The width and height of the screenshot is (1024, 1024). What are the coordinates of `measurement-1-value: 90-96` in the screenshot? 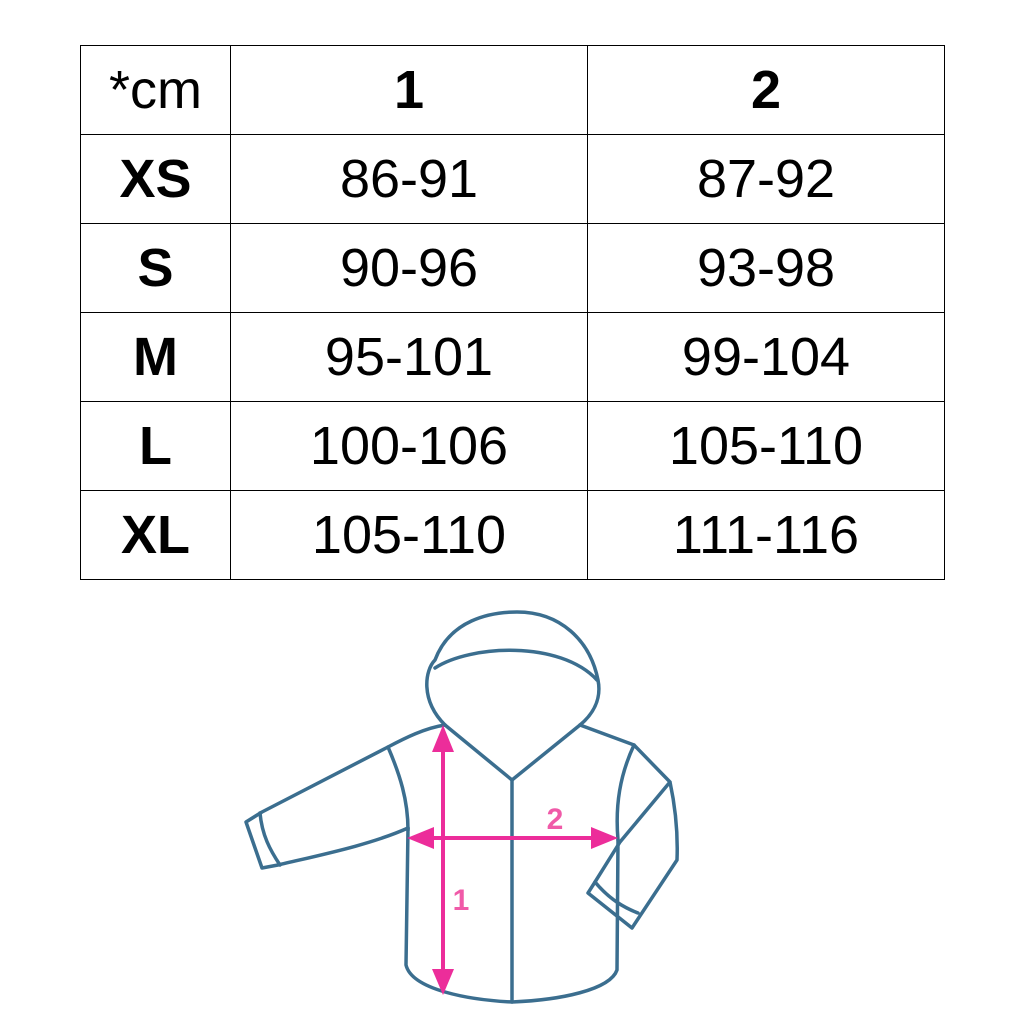 It's located at (409, 268).